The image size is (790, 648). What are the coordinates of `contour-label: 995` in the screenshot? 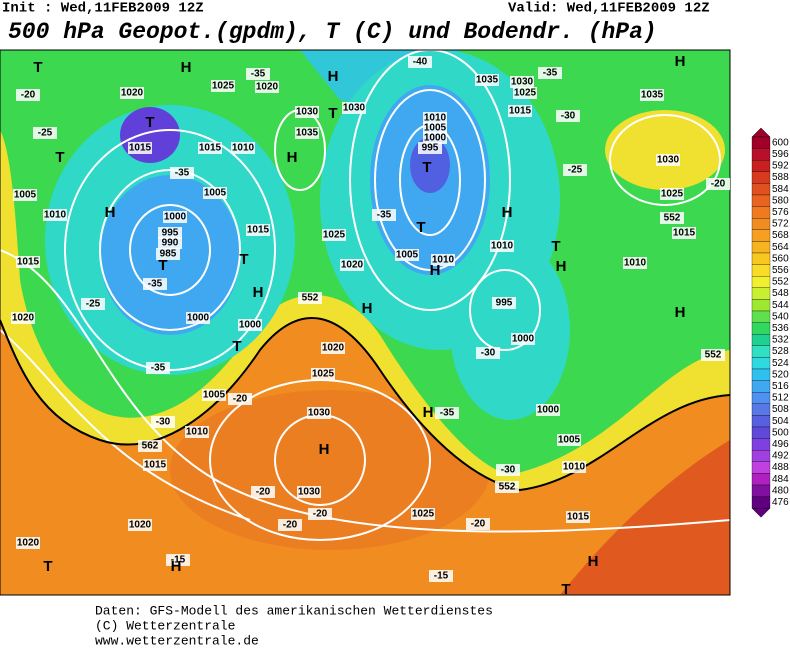 It's located at (170, 233).